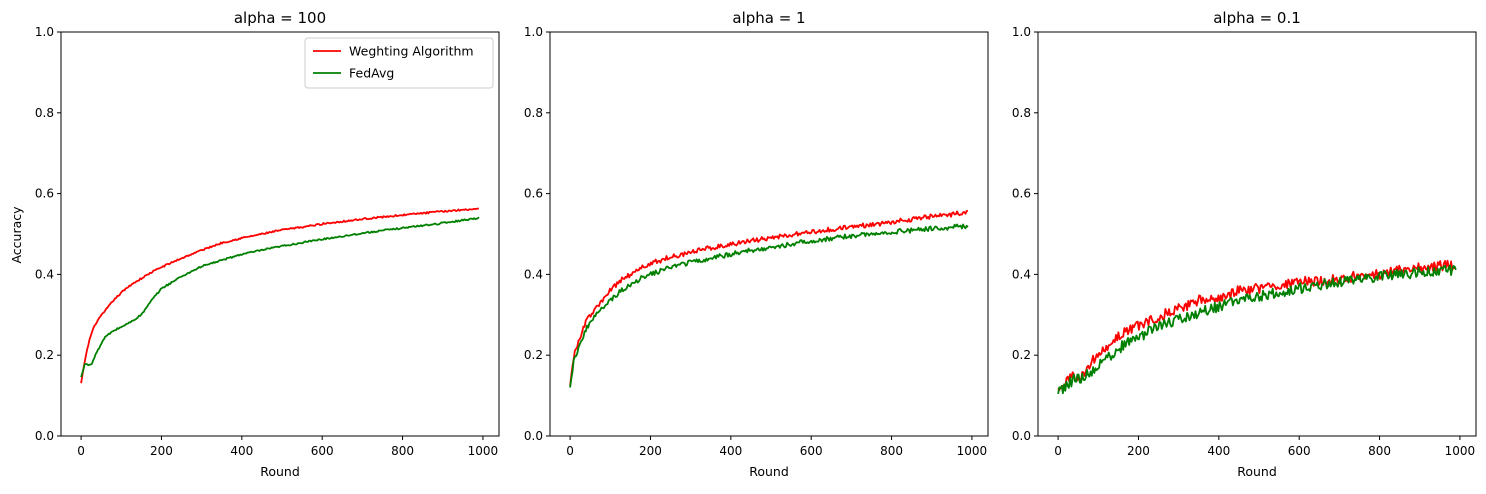 Image resolution: width=1486 pixels, height=494 pixels. What do you see at coordinates (1257, 18) in the screenshot?
I see `chart-title: alpha = 0.1` at bounding box center [1257, 18].